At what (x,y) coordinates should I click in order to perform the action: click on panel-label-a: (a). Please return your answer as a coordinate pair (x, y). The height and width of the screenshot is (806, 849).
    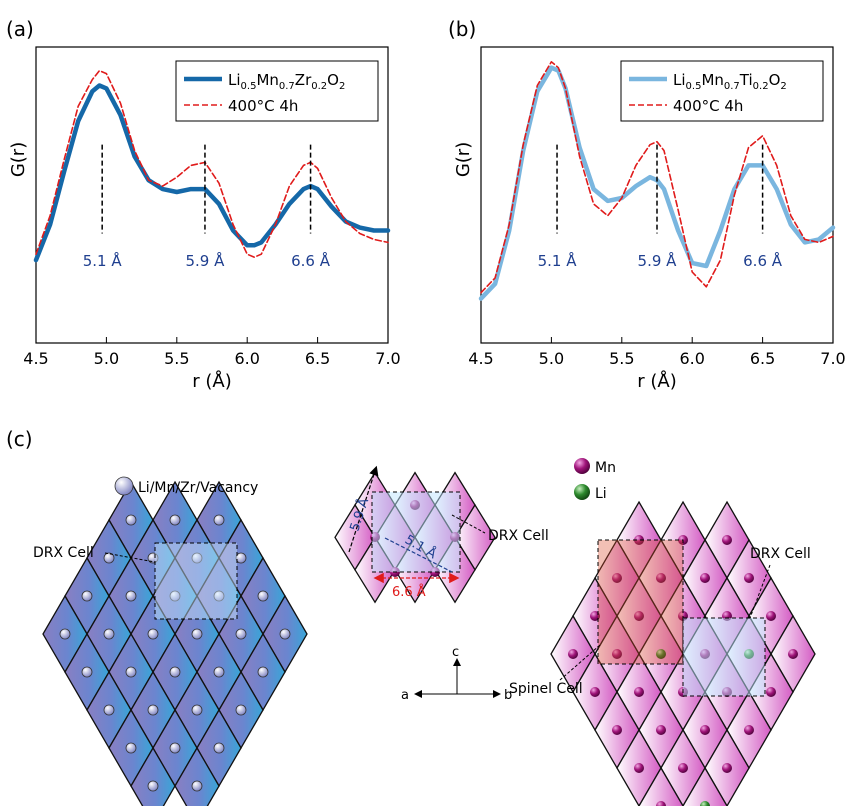
    Looking at the image, I should click on (20, 29).